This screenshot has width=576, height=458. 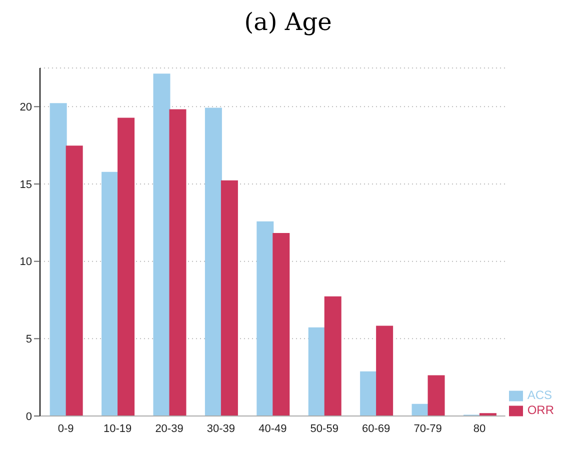 What do you see at coordinates (29, 340) in the screenshot?
I see `y-tick-label: 5` at bounding box center [29, 340].